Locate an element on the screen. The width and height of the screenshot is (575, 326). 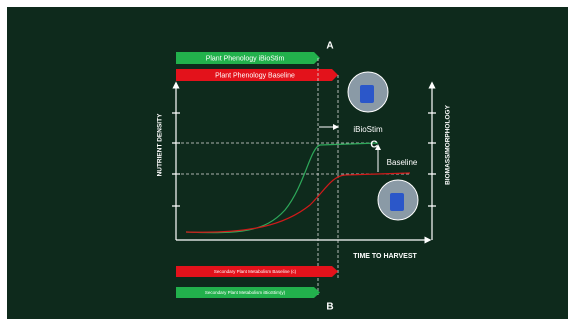
bar-label: Plant Phenology Baseline is located at coordinates (255, 75).